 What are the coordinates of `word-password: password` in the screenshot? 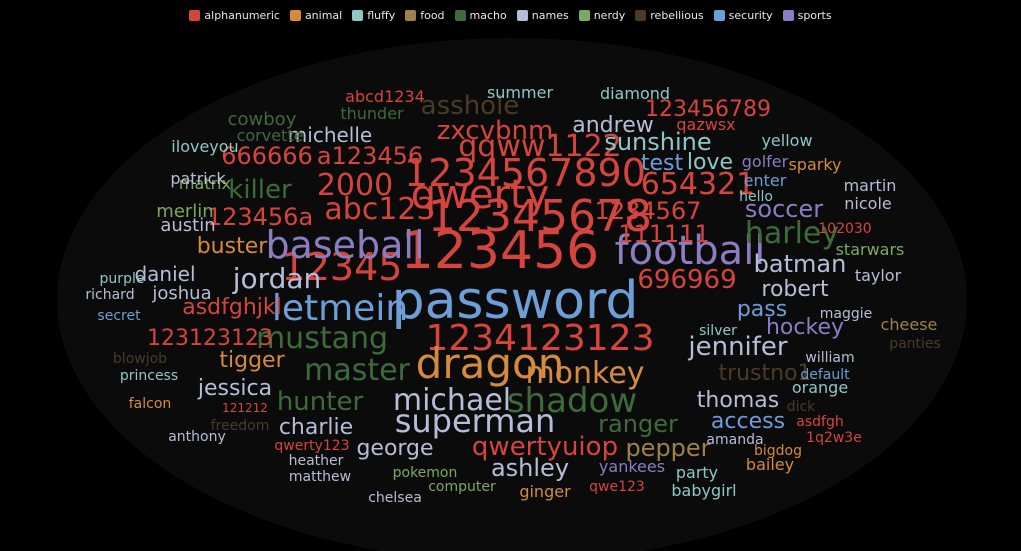 It's located at (515, 301).